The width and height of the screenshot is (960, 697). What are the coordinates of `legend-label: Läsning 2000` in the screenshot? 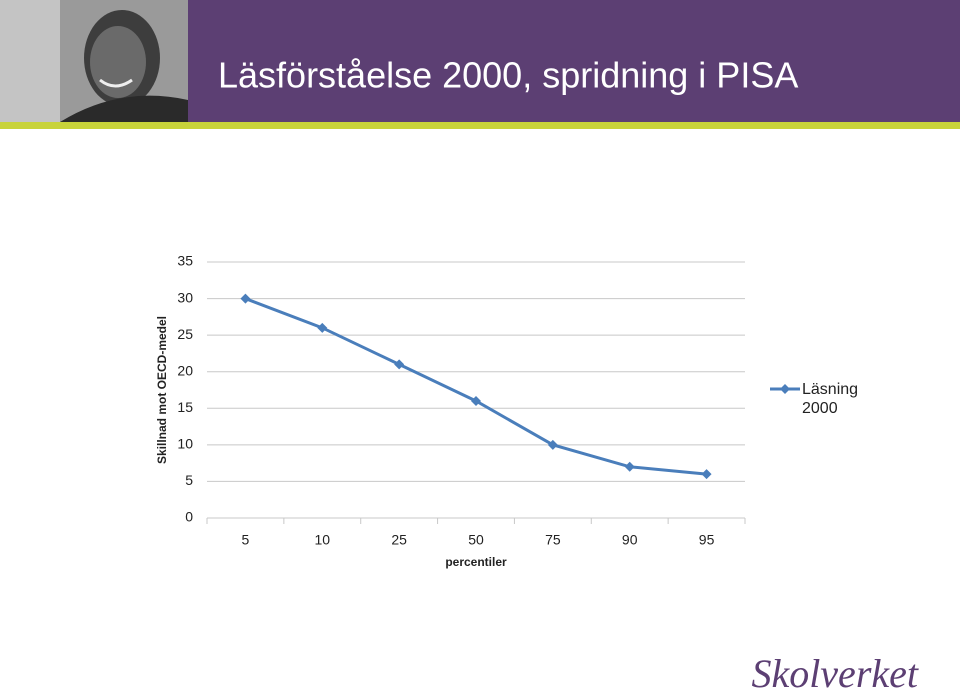 It's located at (830, 399).